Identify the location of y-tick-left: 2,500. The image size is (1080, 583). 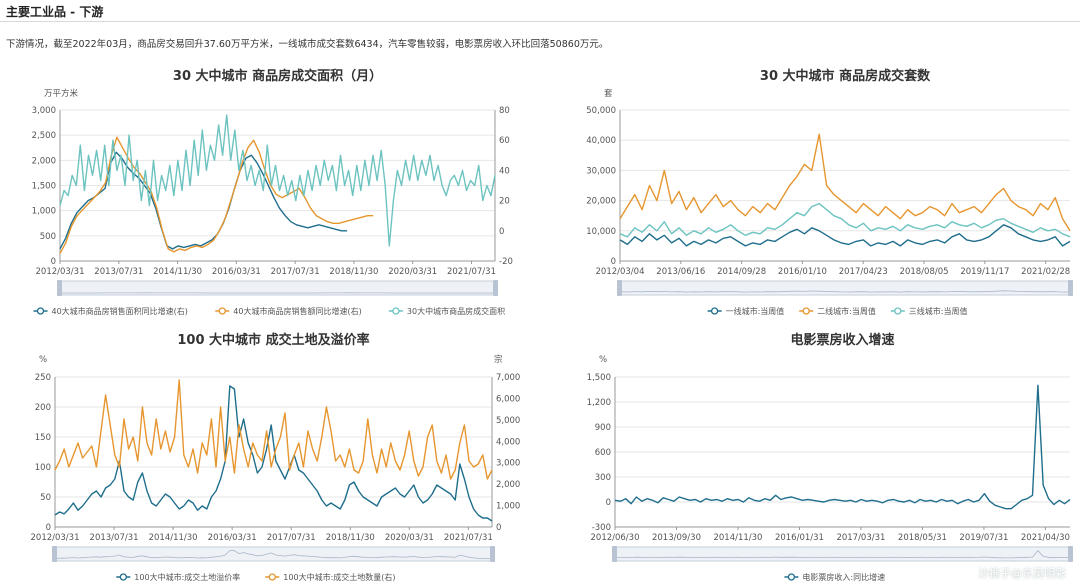
(44, 136).